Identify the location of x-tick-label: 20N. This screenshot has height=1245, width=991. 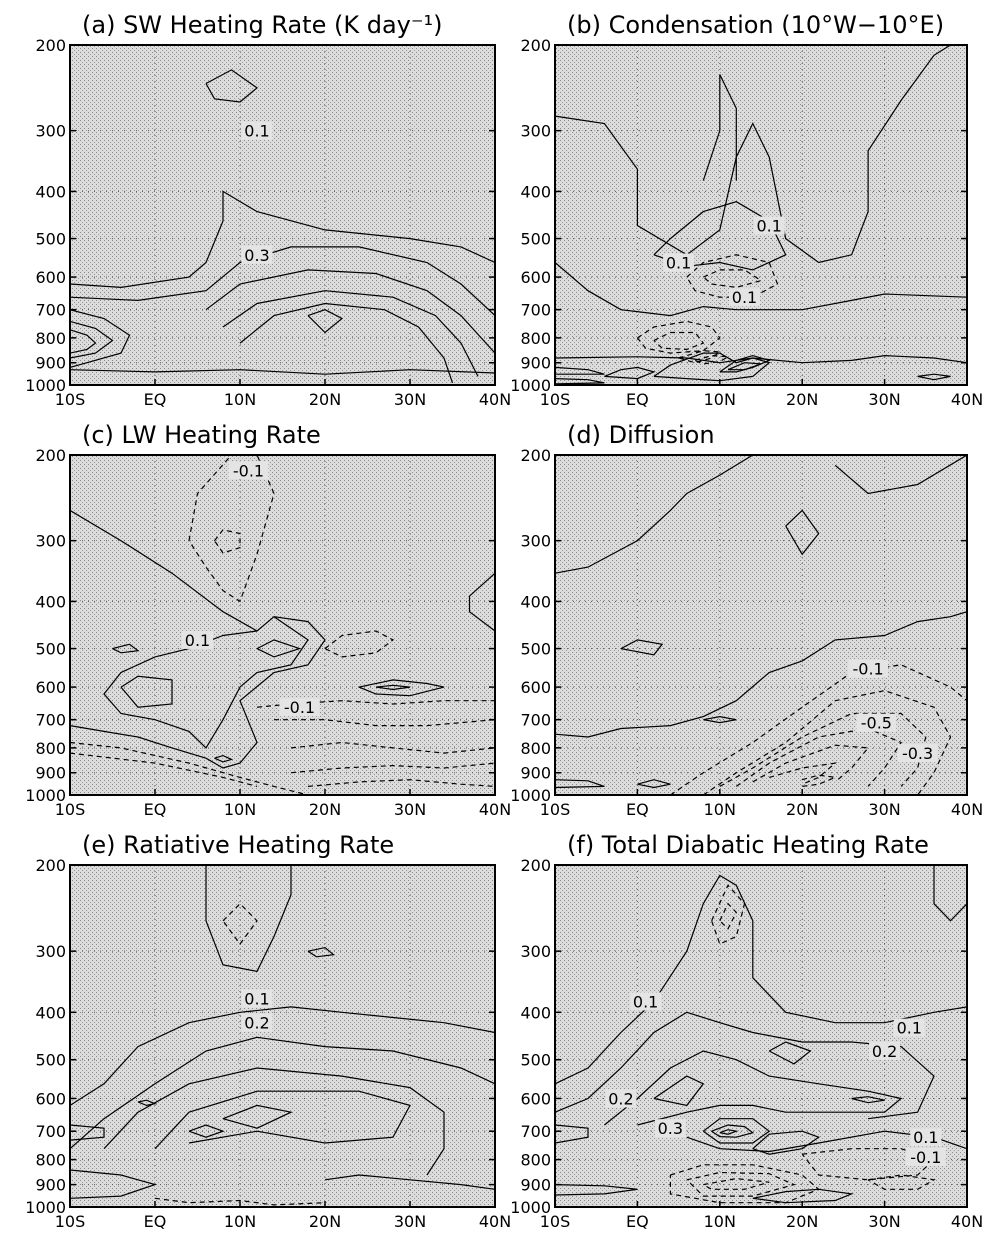
(802, 809).